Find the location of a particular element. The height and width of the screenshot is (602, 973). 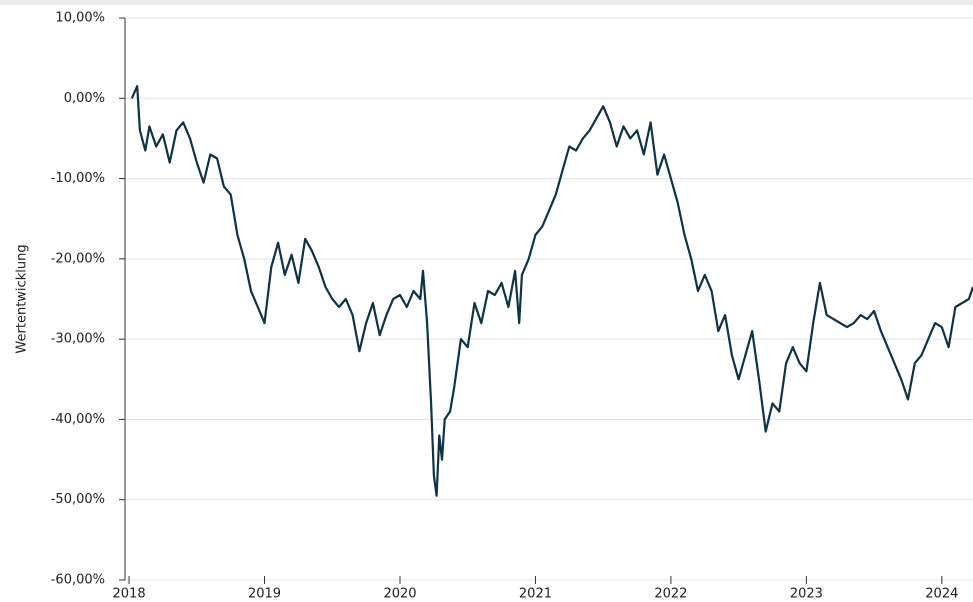

x-tick-label: 2024 is located at coordinates (941, 594).